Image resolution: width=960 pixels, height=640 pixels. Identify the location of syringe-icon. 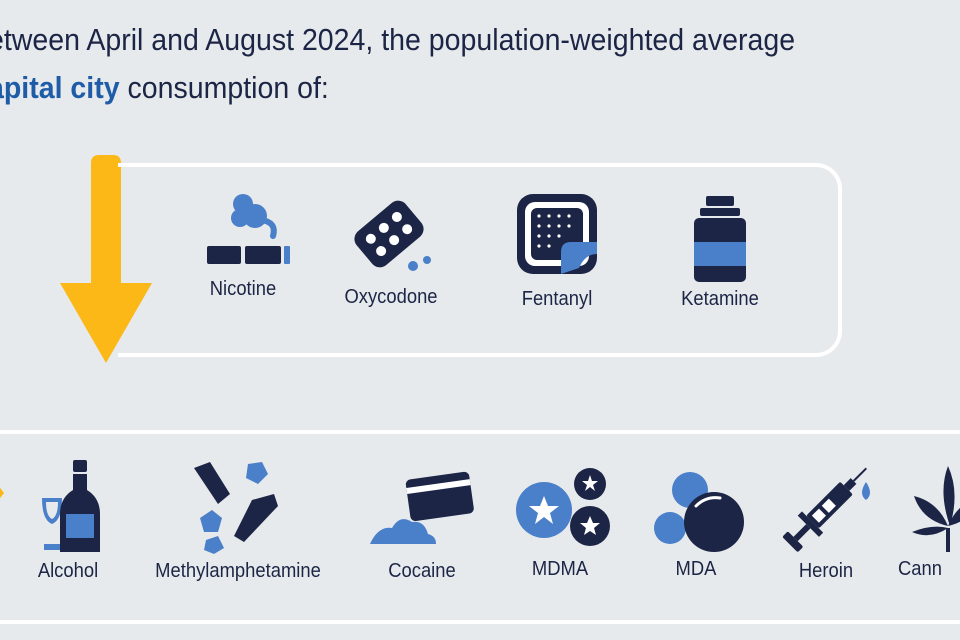
(826, 509).